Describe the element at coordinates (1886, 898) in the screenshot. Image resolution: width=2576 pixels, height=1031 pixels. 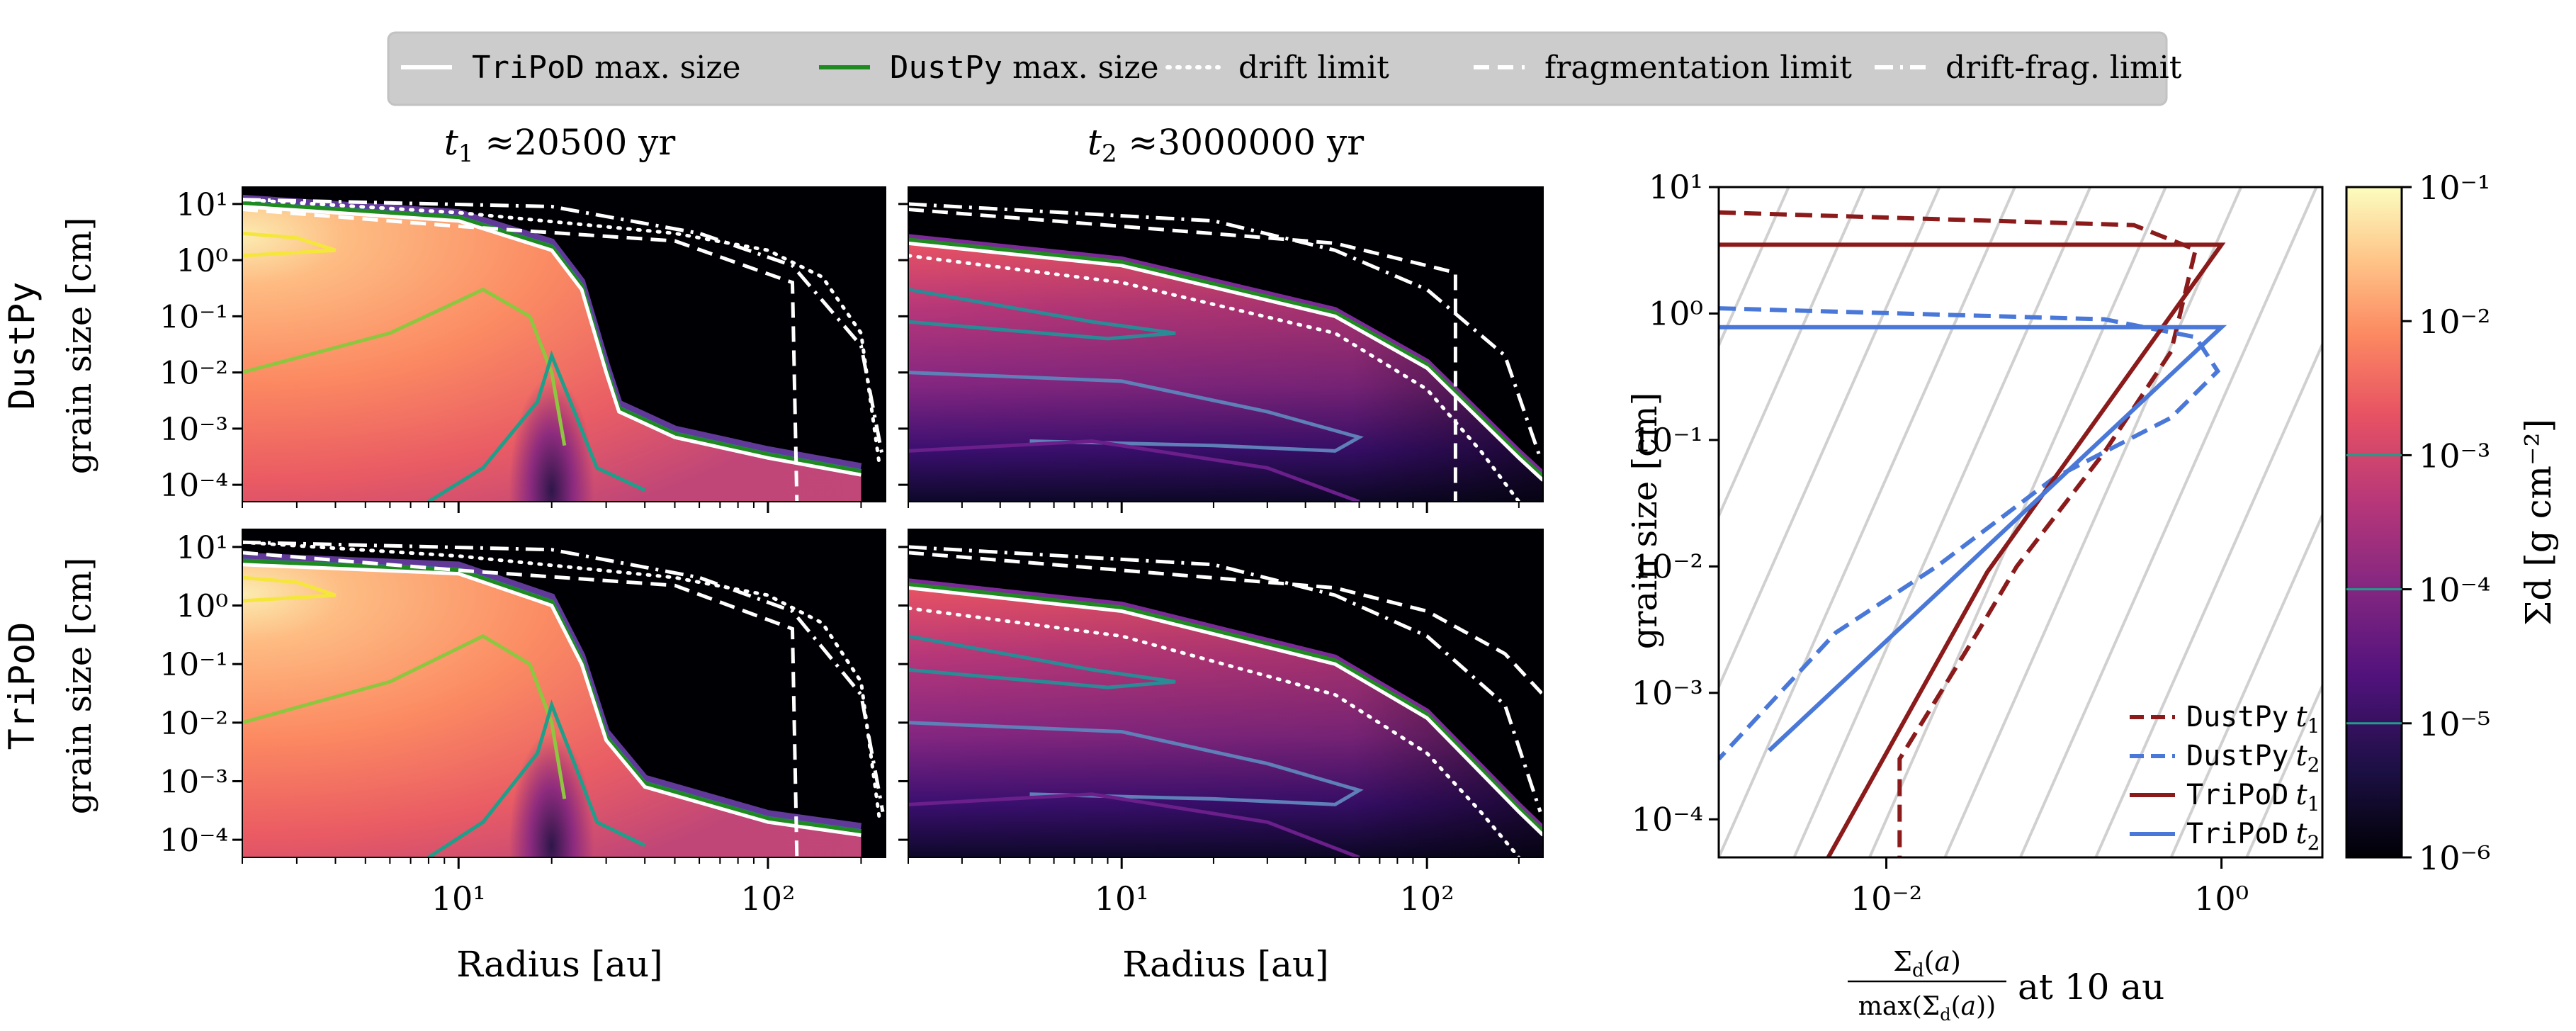
I see `xtick-label: 10⁻²` at that location.